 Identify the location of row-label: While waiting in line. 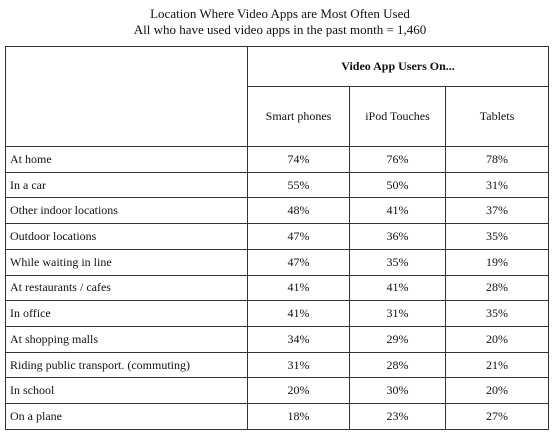
(126, 262).